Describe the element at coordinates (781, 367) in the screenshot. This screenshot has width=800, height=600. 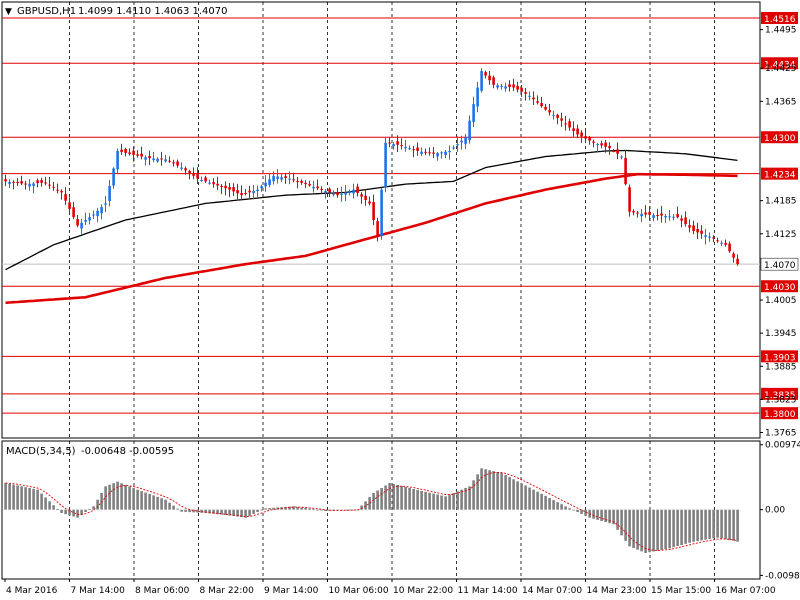
I see `price-tick-label: 1.3885` at that location.